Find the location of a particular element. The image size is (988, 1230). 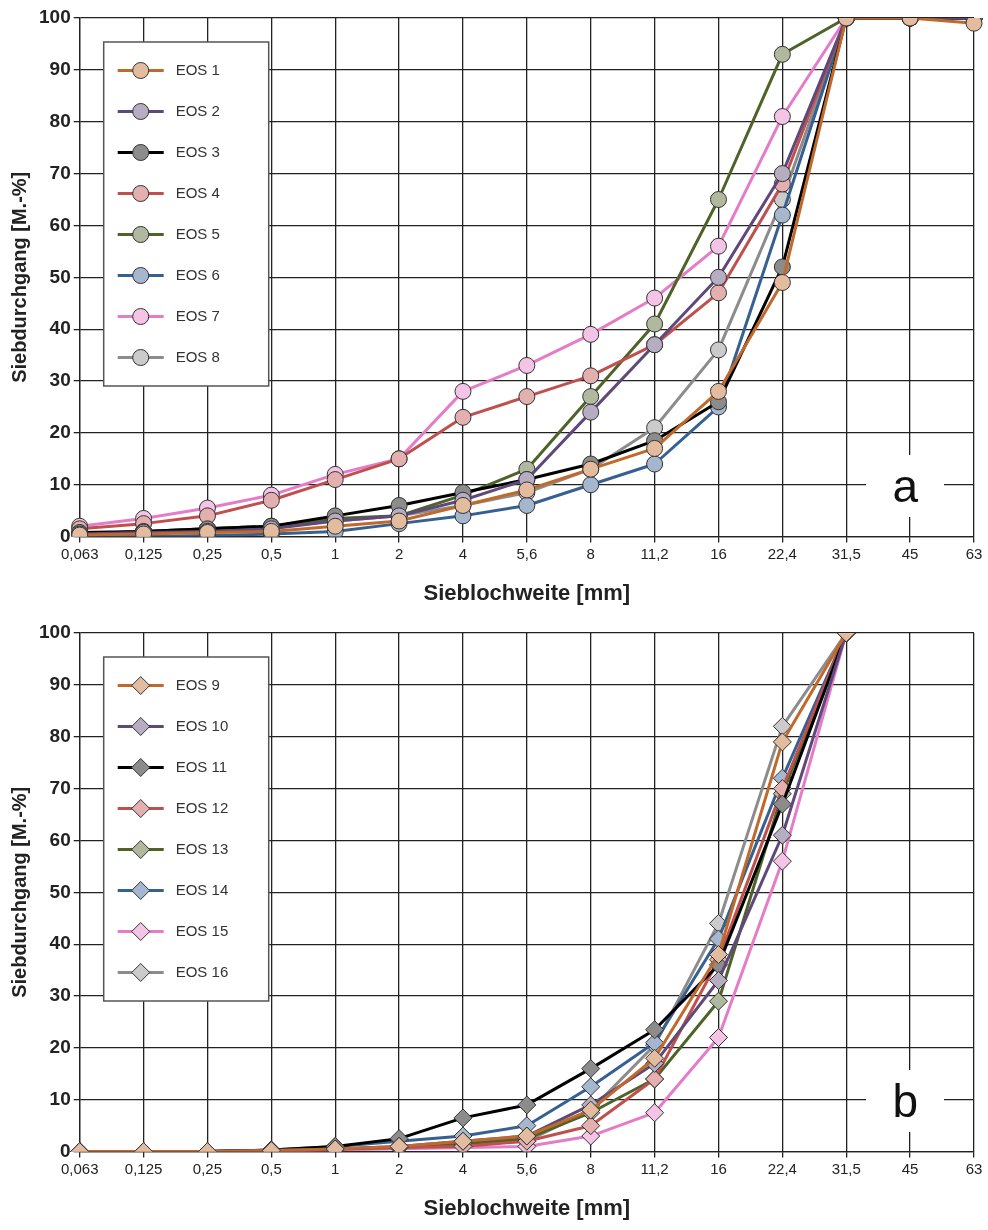

legend-label: EOS 10 is located at coordinates (202, 725).